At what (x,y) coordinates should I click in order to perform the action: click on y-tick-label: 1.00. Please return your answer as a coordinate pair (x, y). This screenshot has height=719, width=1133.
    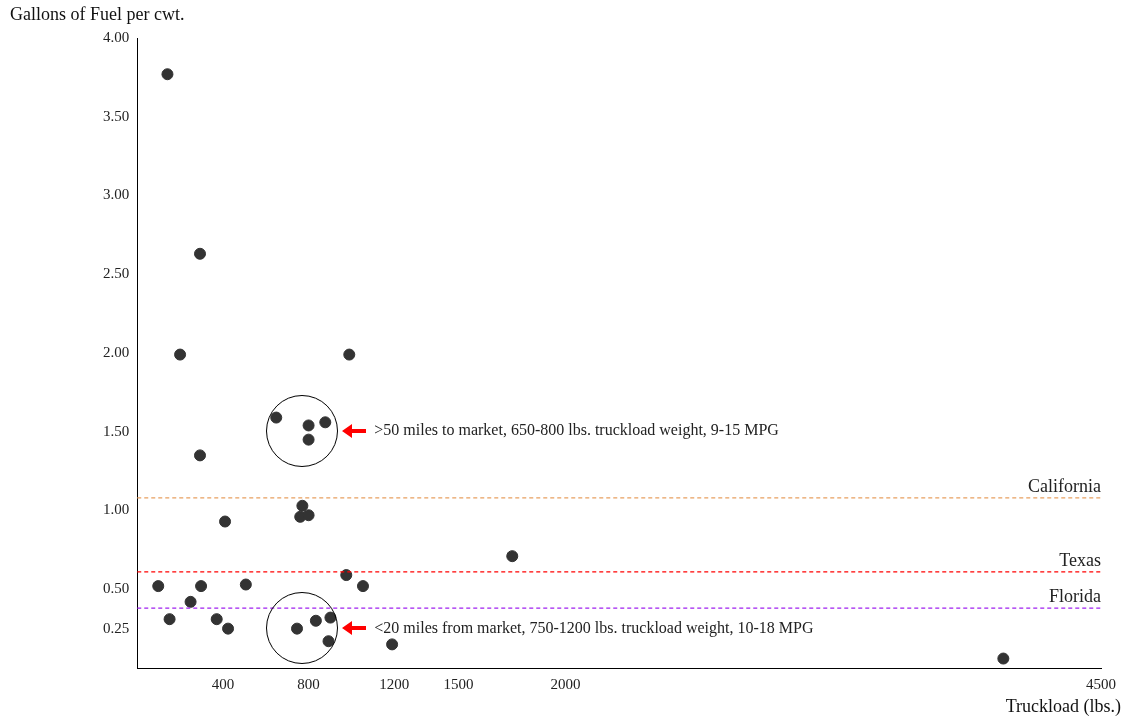
    Looking at the image, I should click on (116, 509).